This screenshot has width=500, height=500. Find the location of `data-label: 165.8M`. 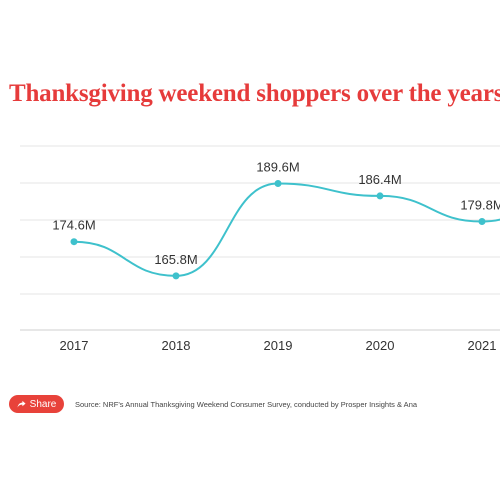

data-label: 165.8M is located at coordinates (175, 259).